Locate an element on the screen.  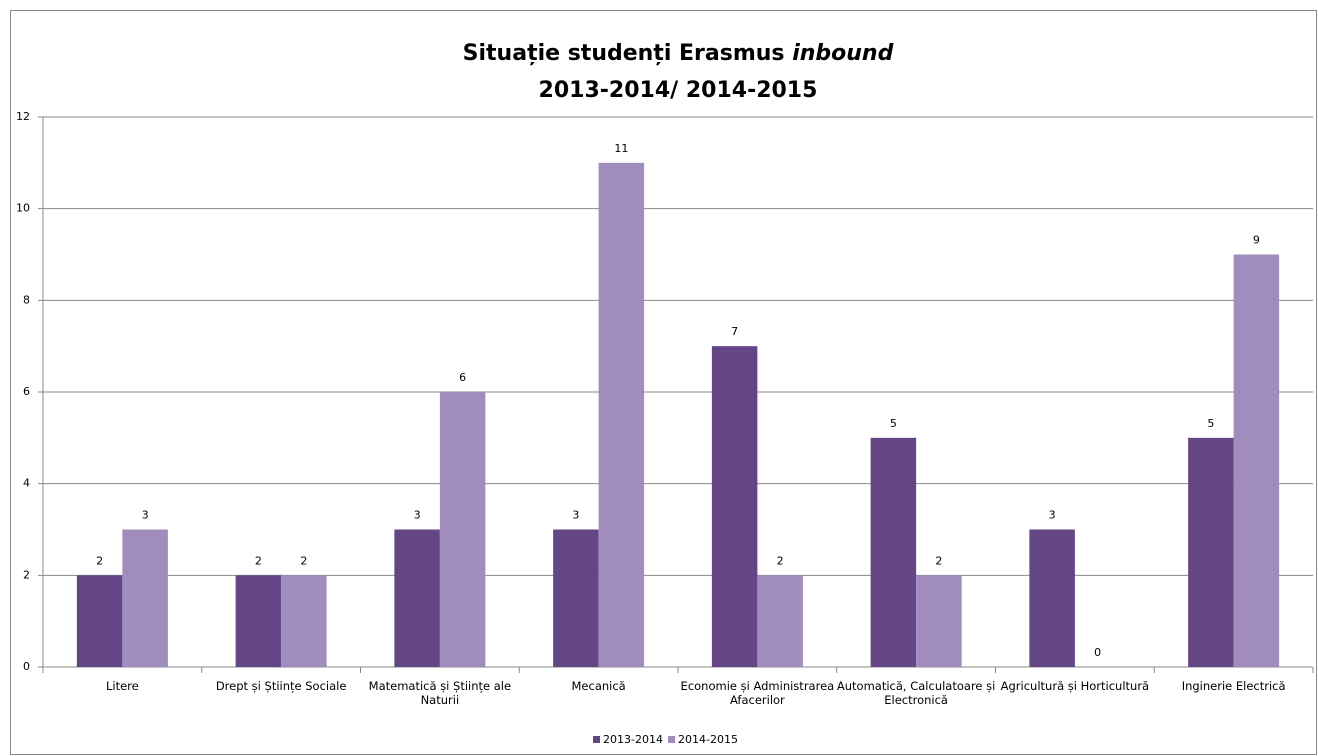
value-label: 9 is located at coordinates (1256, 240).